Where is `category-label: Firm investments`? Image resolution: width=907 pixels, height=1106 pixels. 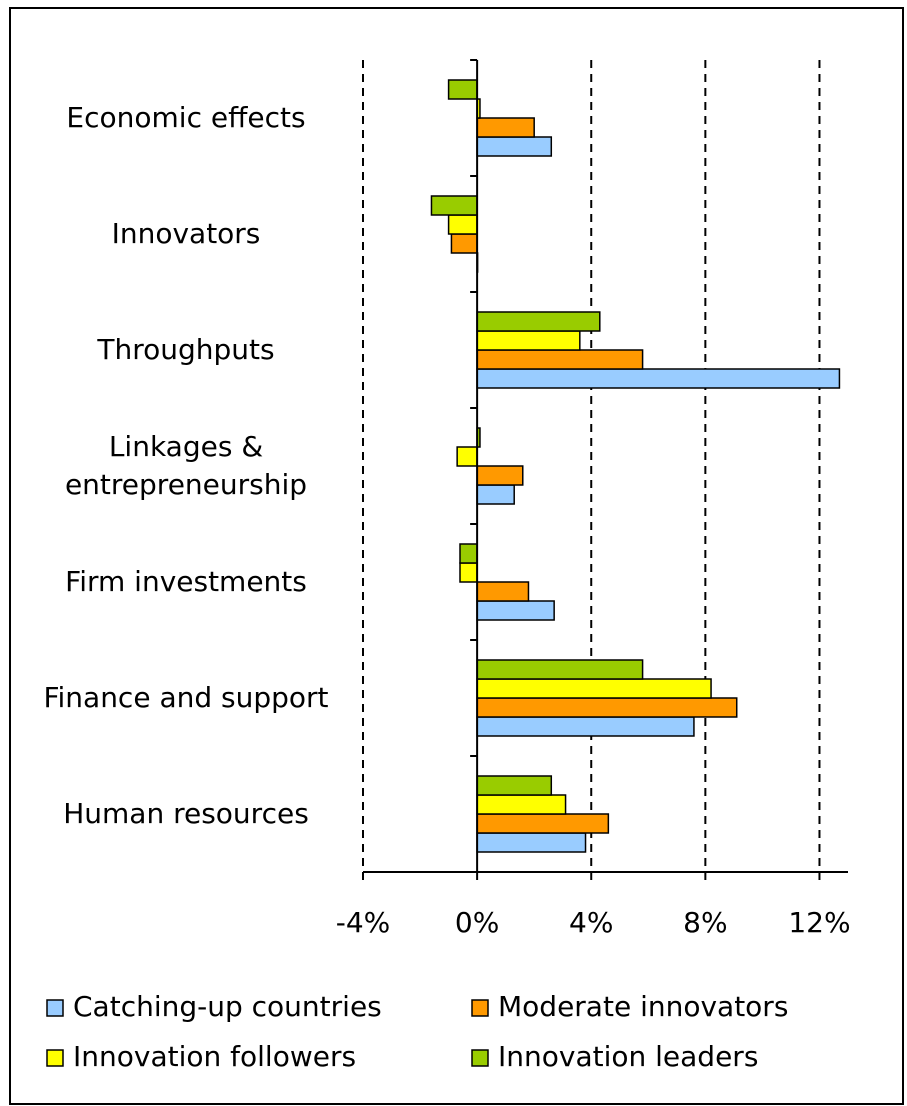 category-label: Firm investments is located at coordinates (186, 581).